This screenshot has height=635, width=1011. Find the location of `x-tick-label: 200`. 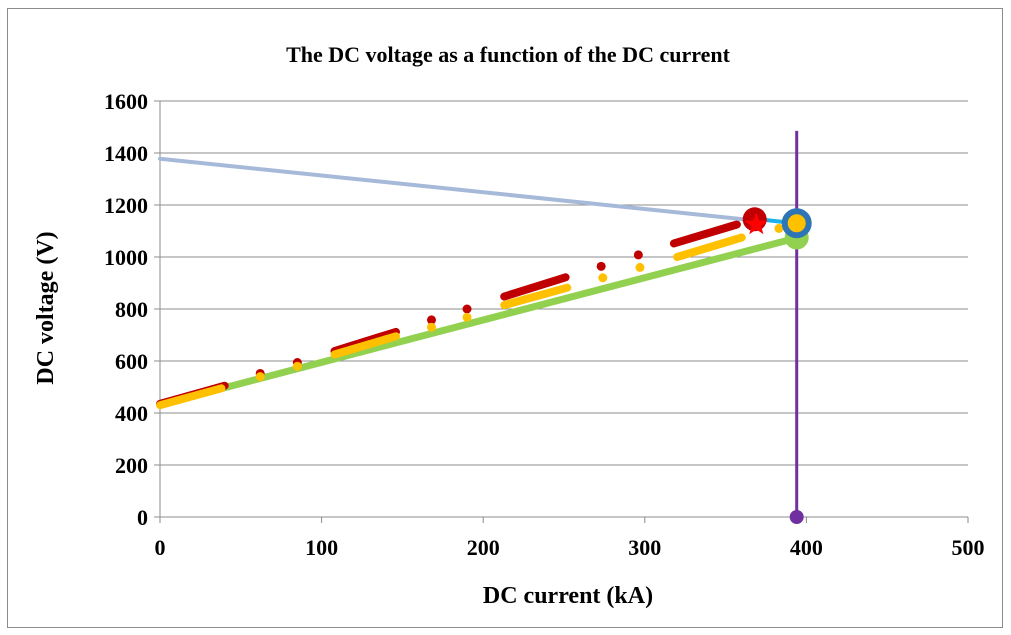

x-tick-label: 200 is located at coordinates (483, 547).